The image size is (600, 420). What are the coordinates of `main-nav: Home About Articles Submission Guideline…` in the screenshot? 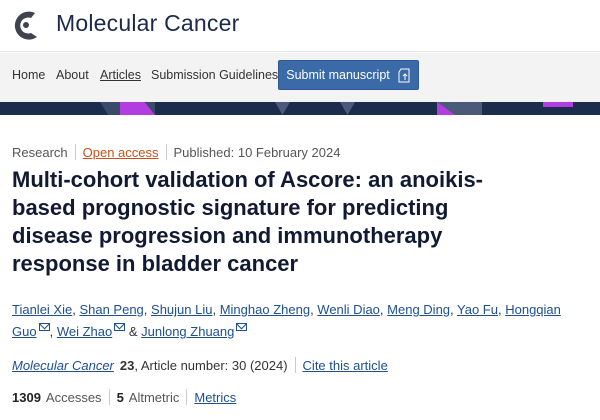 It's located at (300, 77).